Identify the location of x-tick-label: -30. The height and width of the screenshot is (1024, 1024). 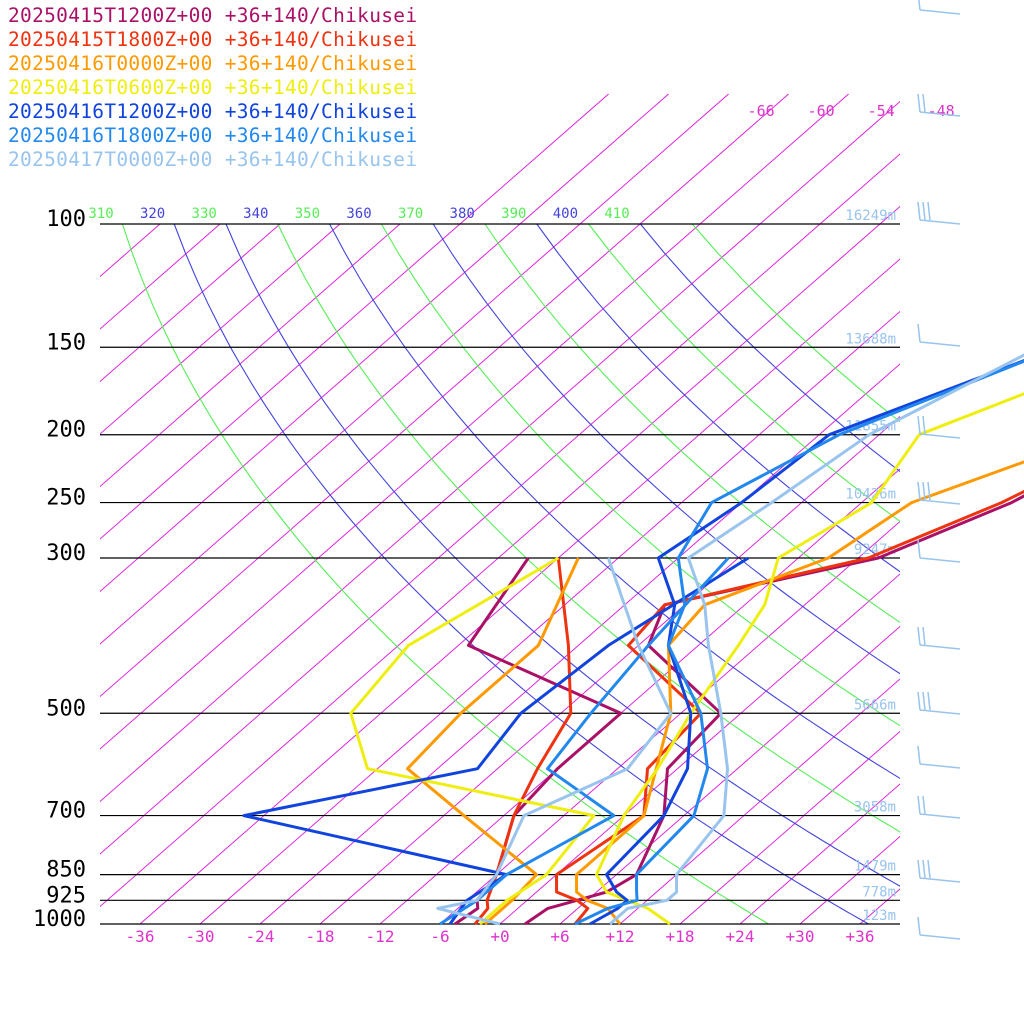
(200, 936).